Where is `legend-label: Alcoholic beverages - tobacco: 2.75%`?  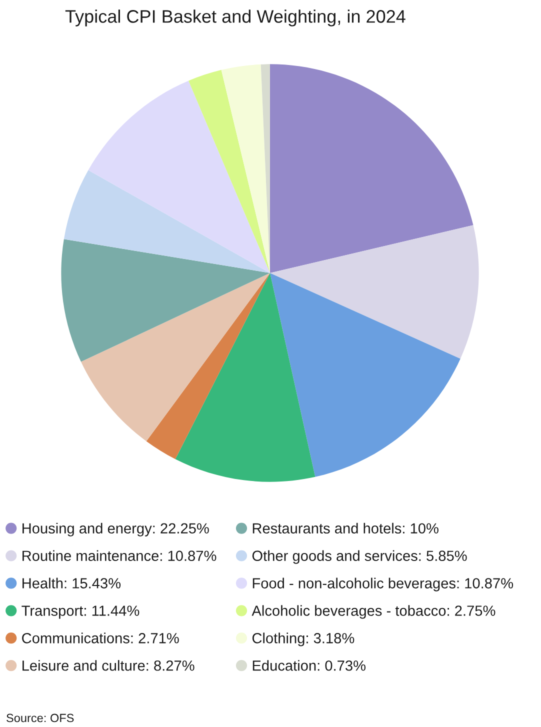
legend-label: Alcoholic beverages - tobacco: 2.75% is located at coordinates (374, 612).